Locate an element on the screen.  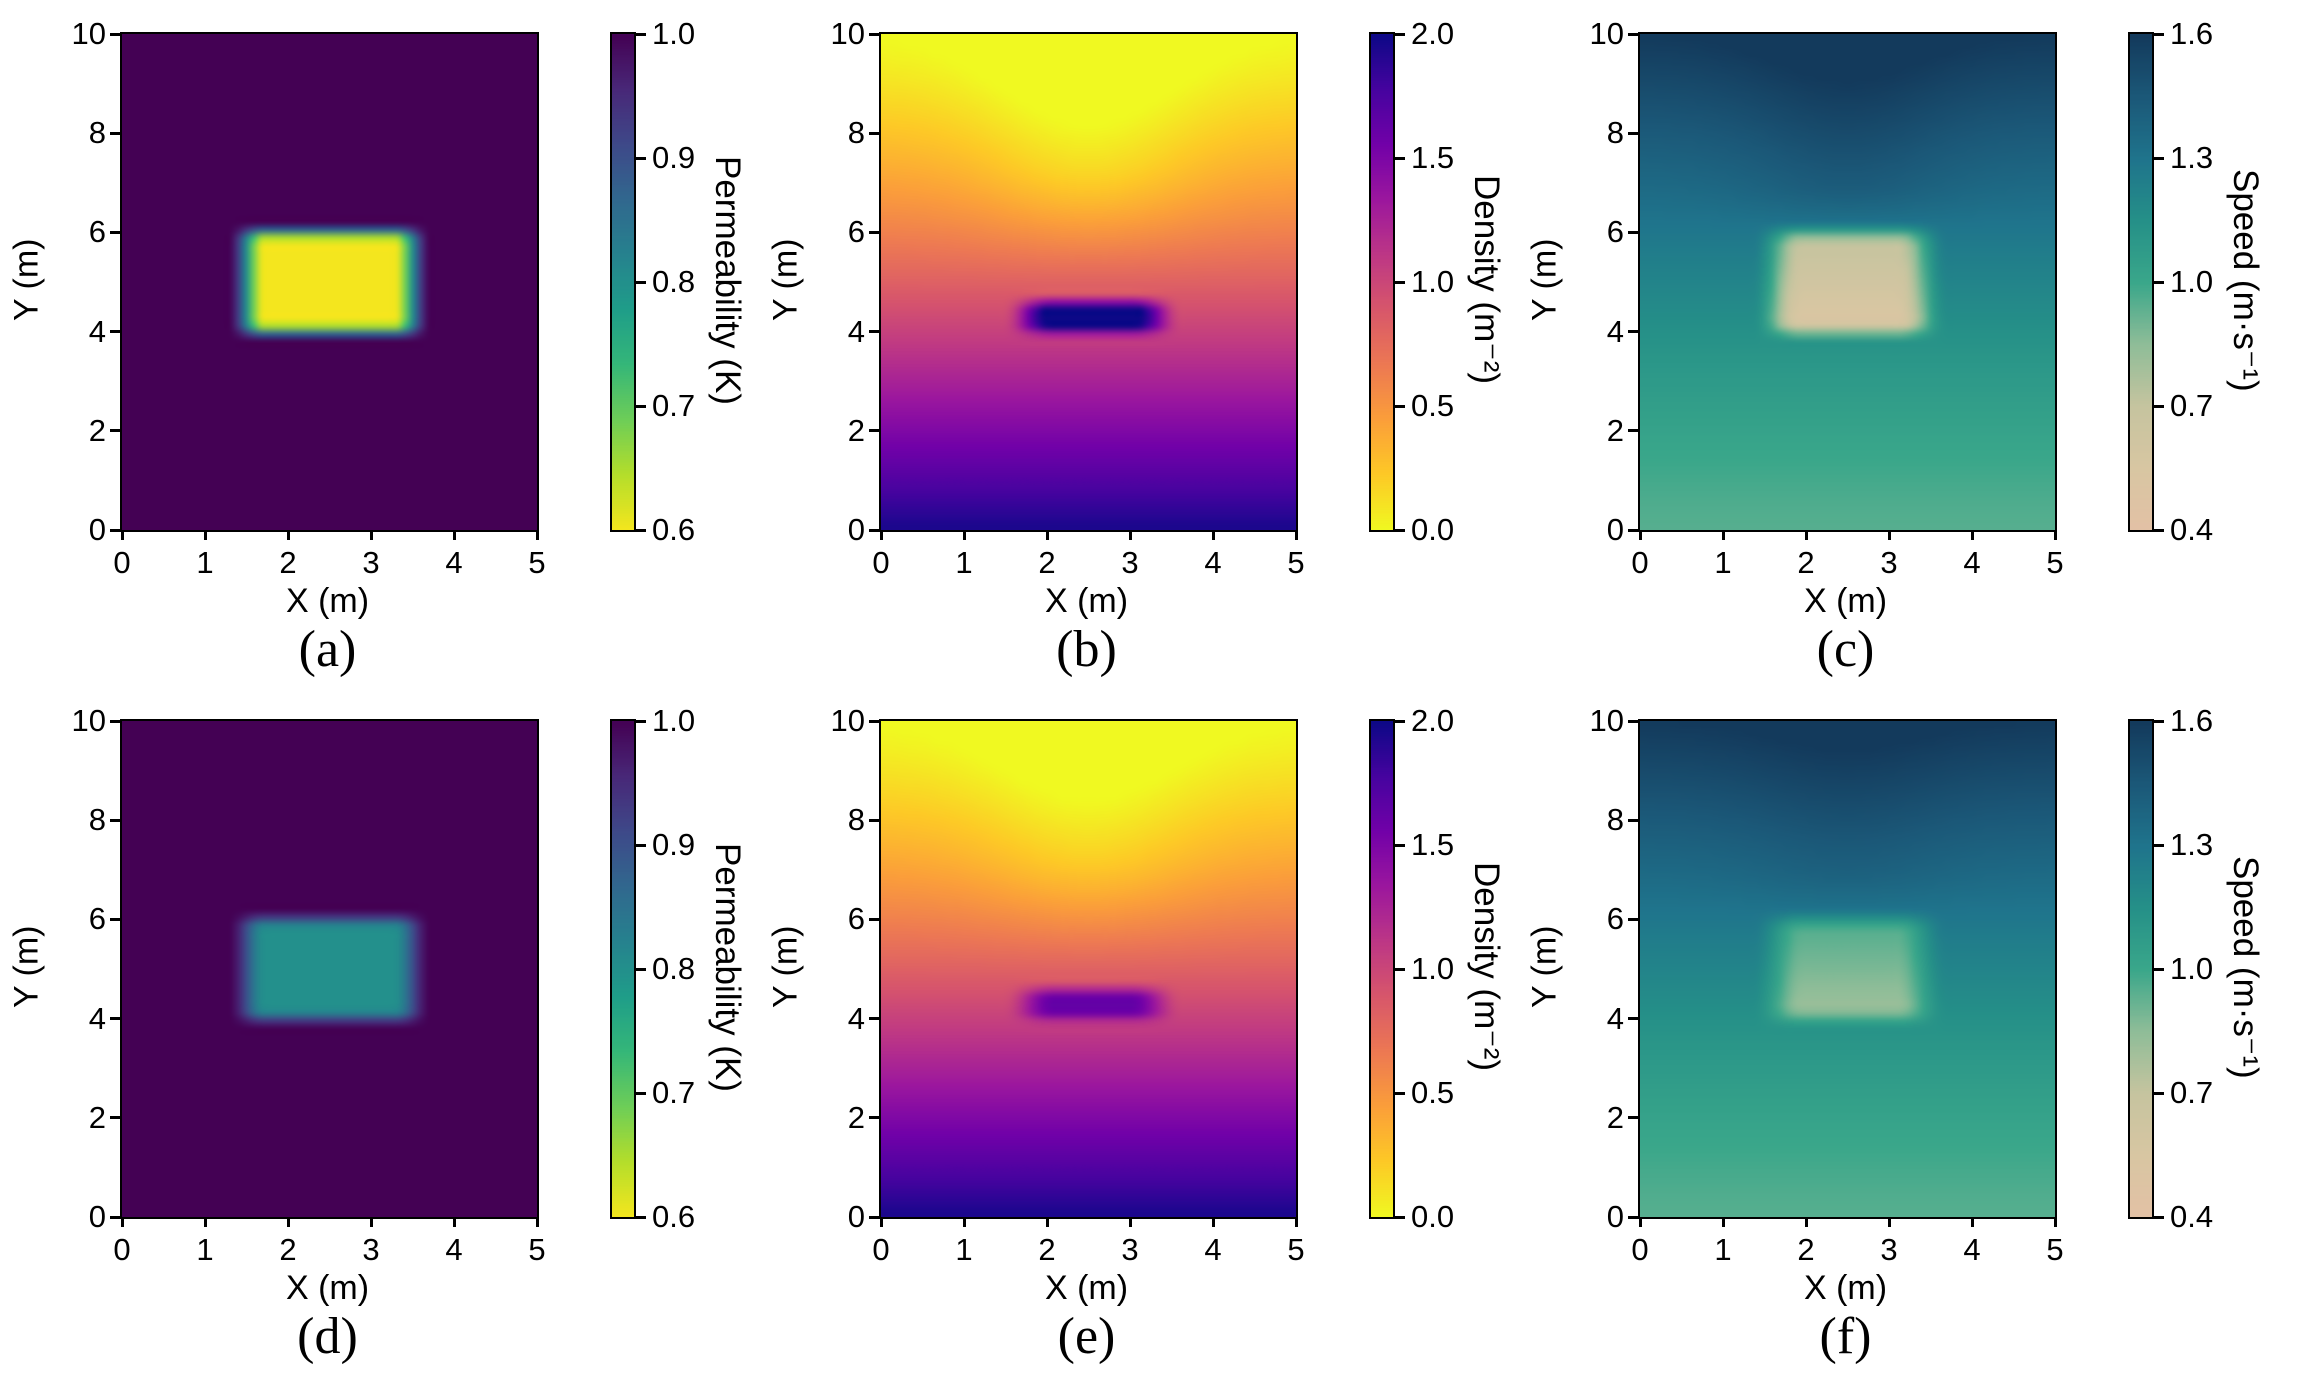
colorbar-tick-label: 1.0 is located at coordinates (674, 720).